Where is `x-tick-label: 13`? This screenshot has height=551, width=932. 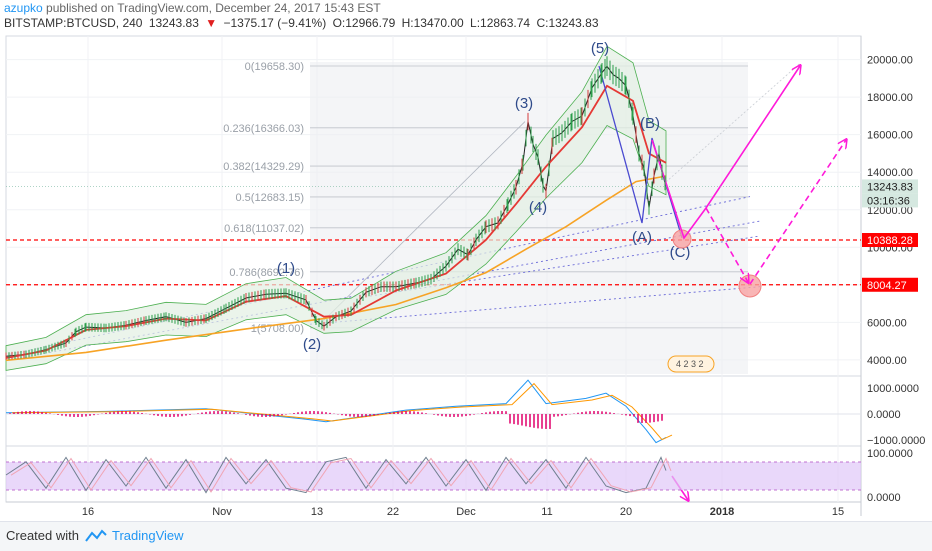 x-tick-label: 13 is located at coordinates (317, 512).